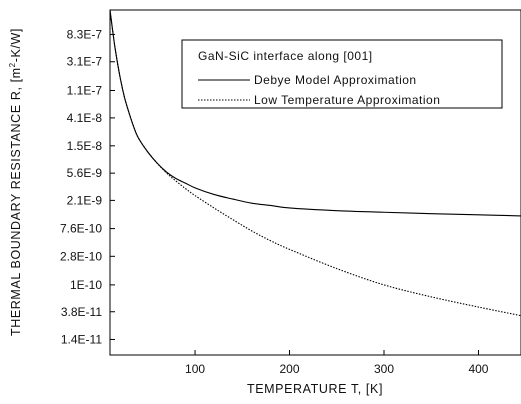 The height and width of the screenshot is (404, 521). I want to click on y-axis-title-main: THERMAL BOUNDARY RESISTANCE R, [m, so click(16, 201).